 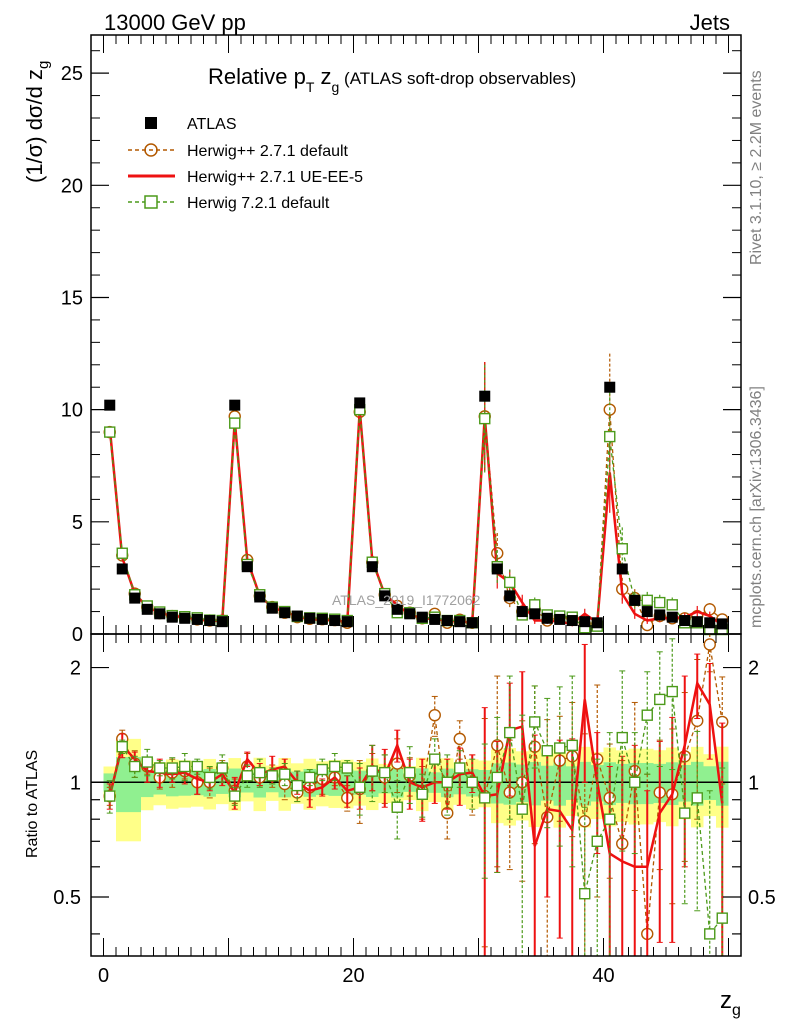 What do you see at coordinates (212, 124) in the screenshot?
I see `legend-label-atlas: ATLAS` at bounding box center [212, 124].